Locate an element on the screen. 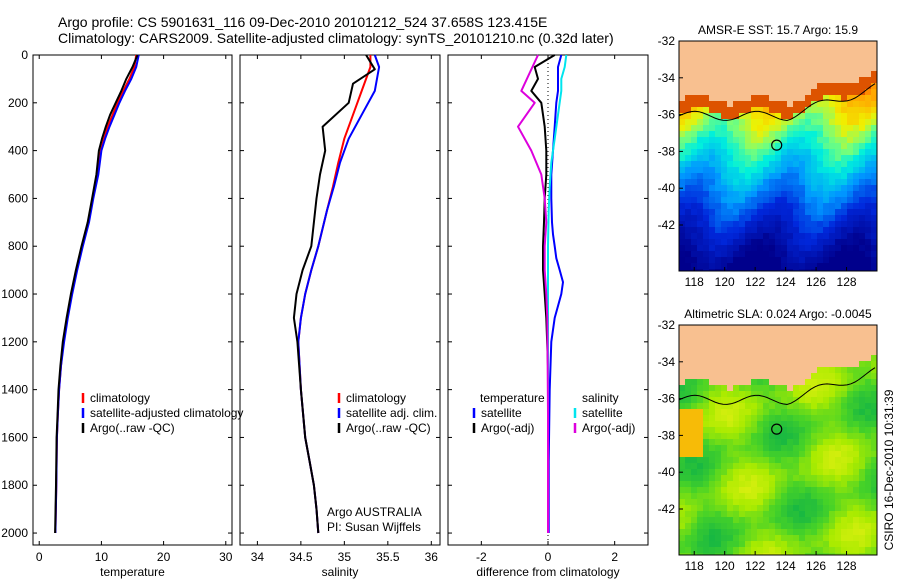  difference-xtick-label: 2 is located at coordinates (614, 557).